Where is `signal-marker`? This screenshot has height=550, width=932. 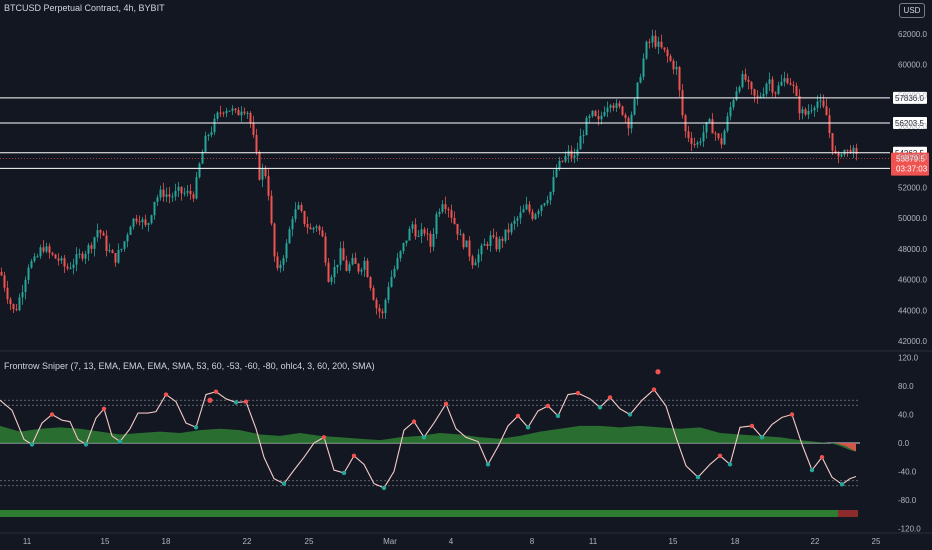 signal-marker is located at coordinates (658, 372).